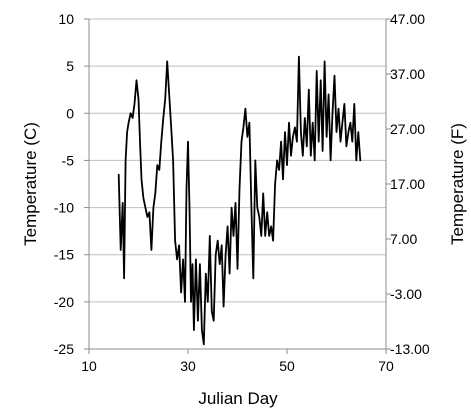 This screenshot has width=471, height=410. I want to click on y2-tick-label: -13.00, so click(410, 349).